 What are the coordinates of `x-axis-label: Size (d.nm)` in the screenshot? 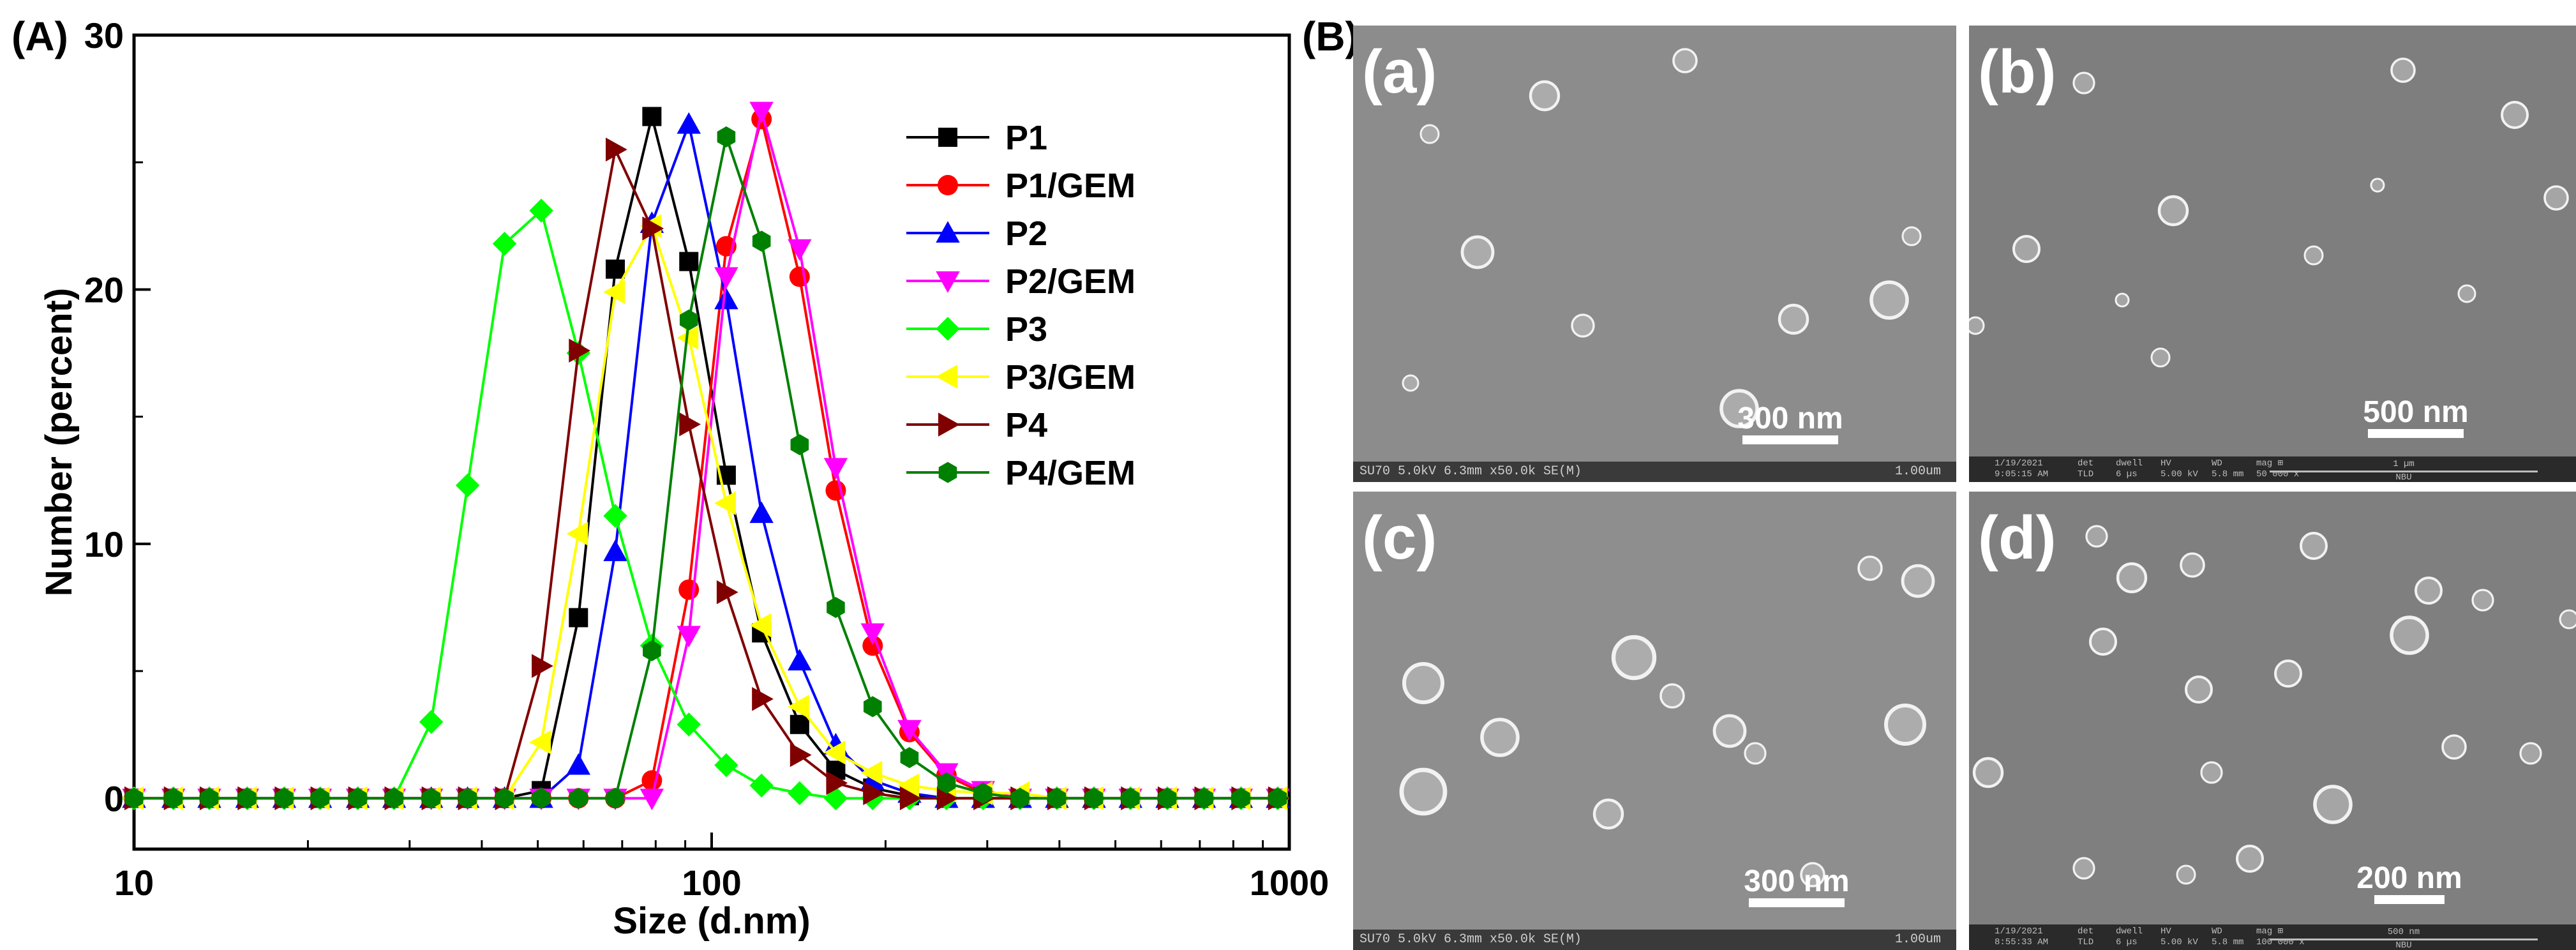 It's located at (711, 921).